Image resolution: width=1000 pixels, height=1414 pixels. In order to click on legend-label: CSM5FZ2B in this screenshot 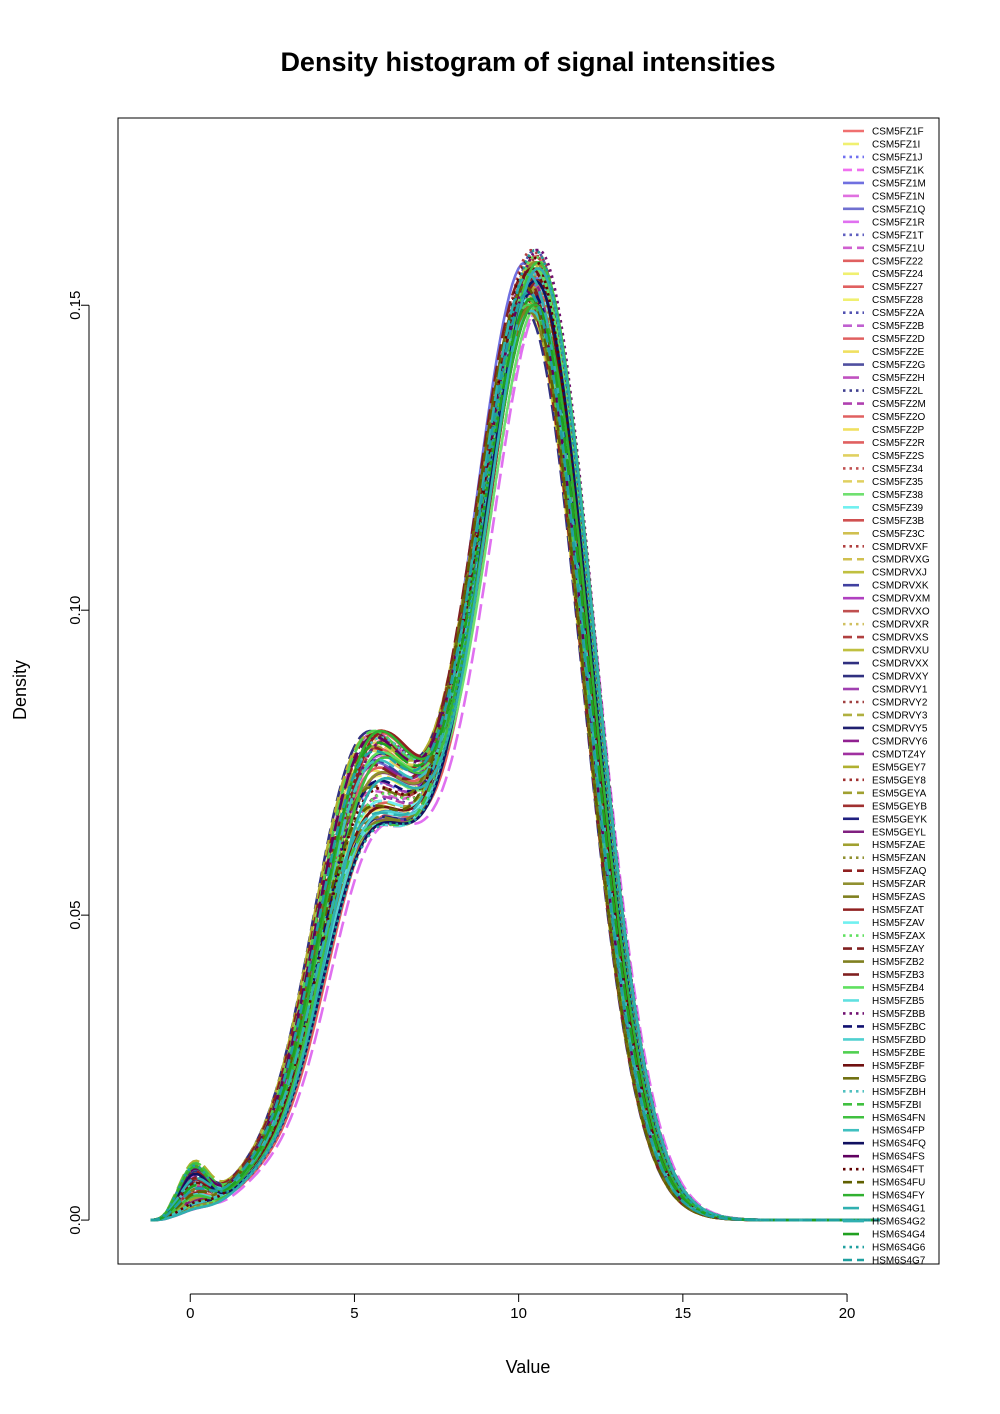, I will do `click(898, 326)`.